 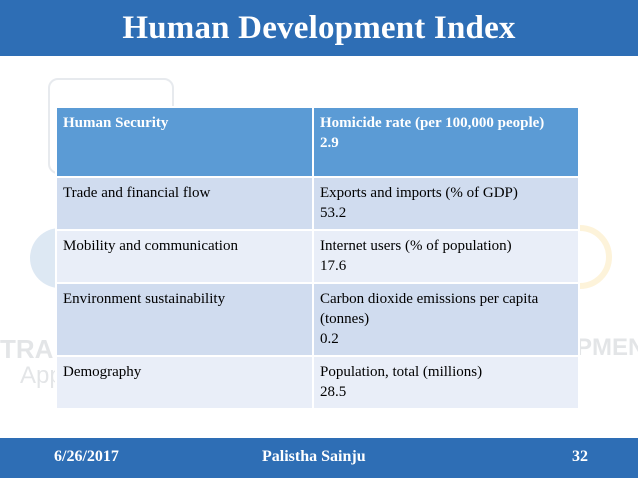 What do you see at coordinates (333, 266) in the screenshot?
I see `row-value: 17.6` at bounding box center [333, 266].